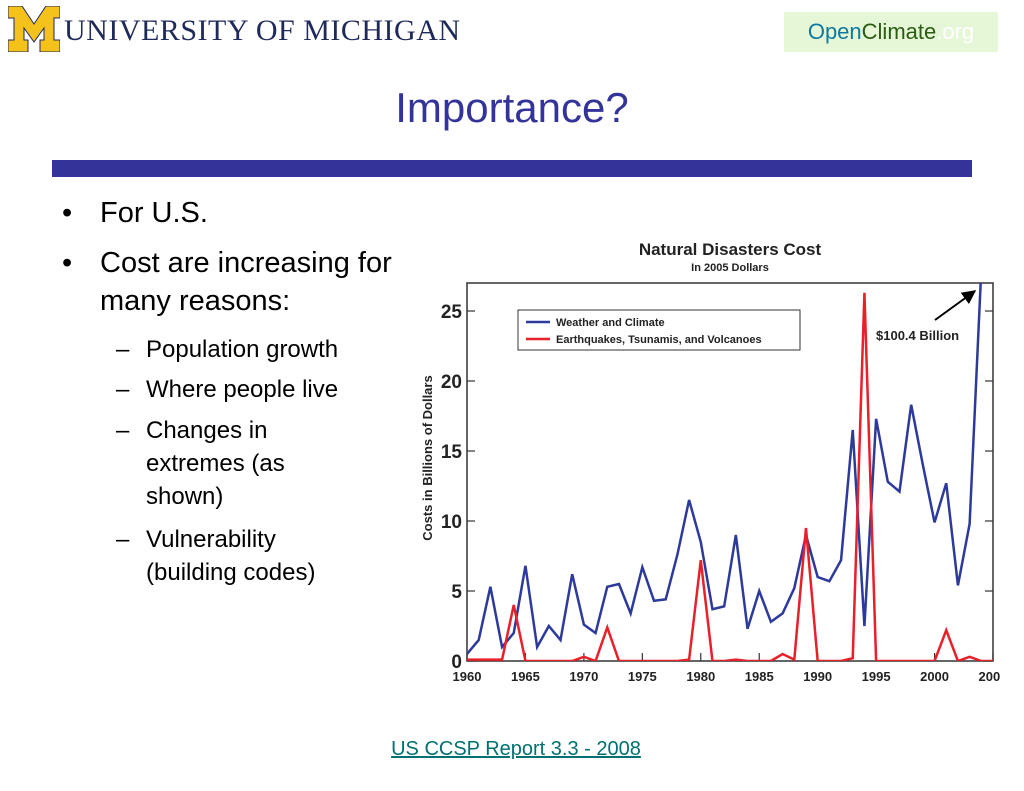 This screenshot has height=791, width=1024. Describe the element at coordinates (451, 522) in the screenshot. I see `y-tick-label: 10` at that location.